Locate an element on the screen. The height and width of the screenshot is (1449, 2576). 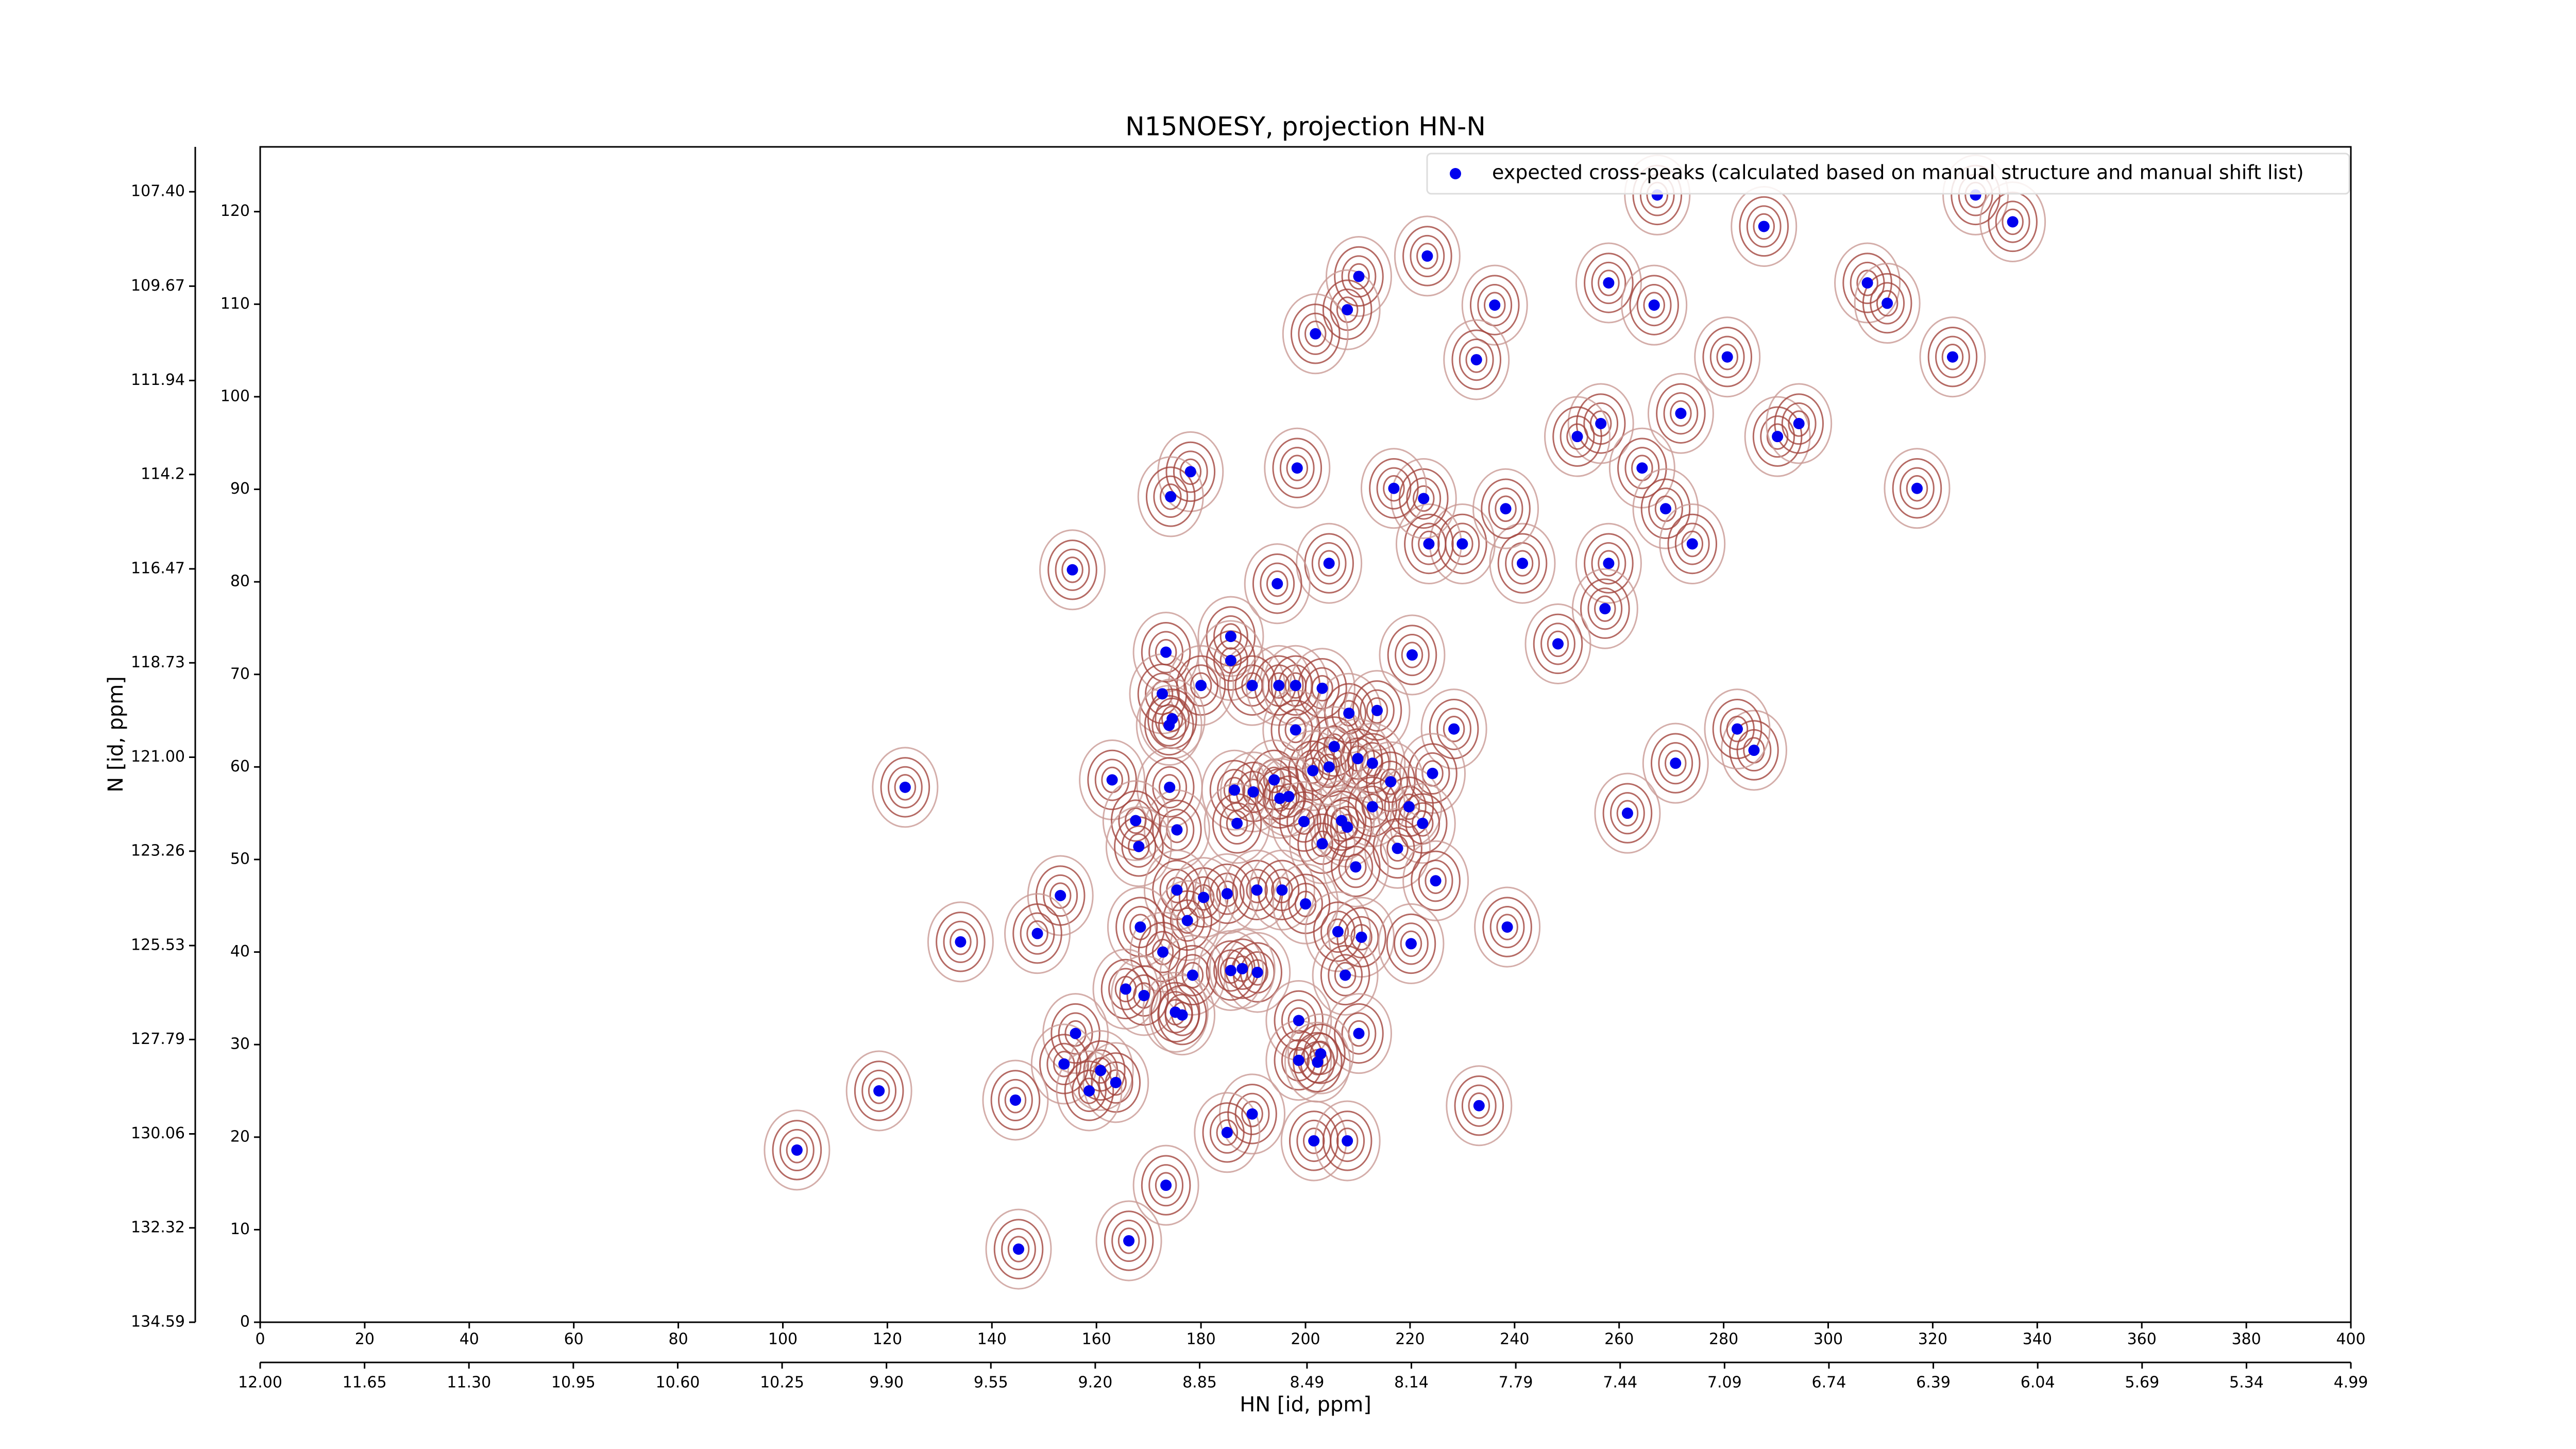
x-tick-label: 100 is located at coordinates (783, 1339).